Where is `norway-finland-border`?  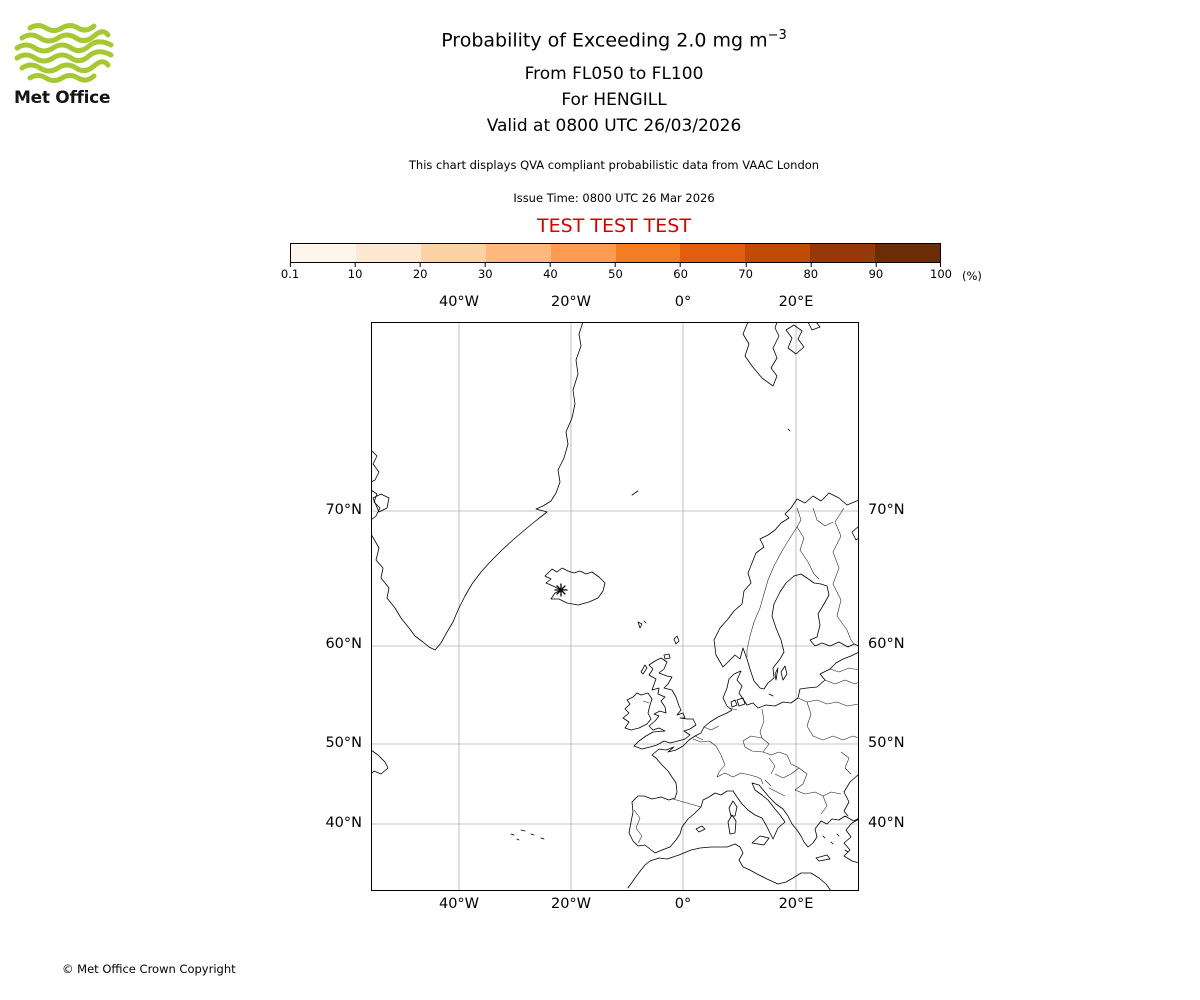 norway-finland-border is located at coordinates (815, 517).